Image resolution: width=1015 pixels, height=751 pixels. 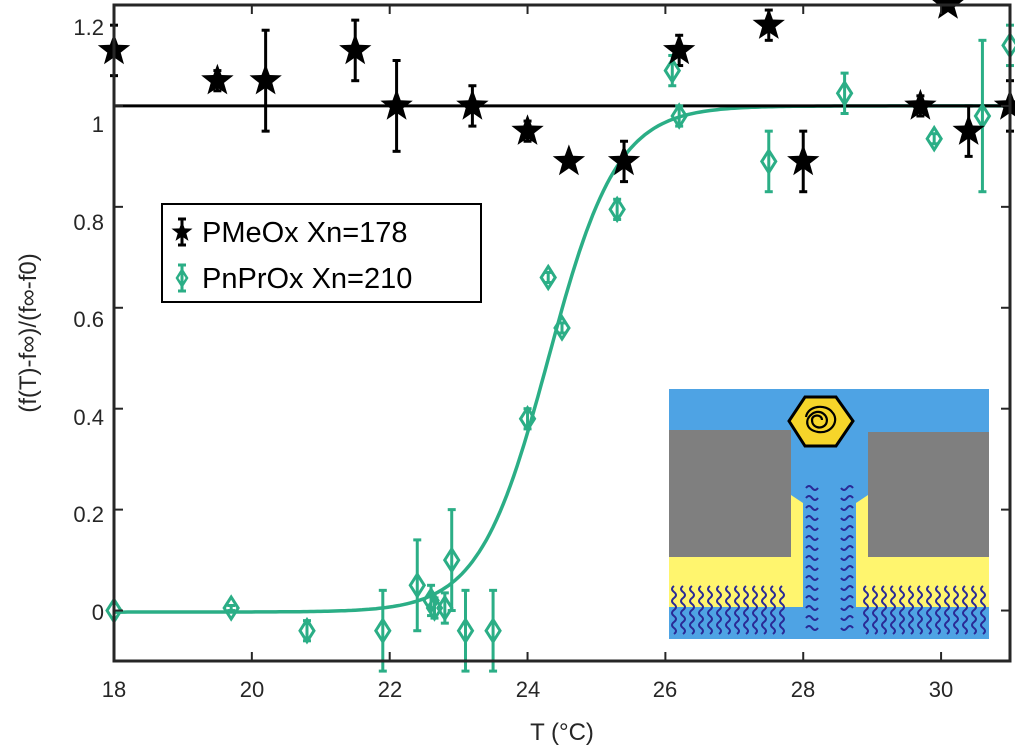 What do you see at coordinates (803, 689) in the screenshot?
I see `x-tick-label: 28` at bounding box center [803, 689].